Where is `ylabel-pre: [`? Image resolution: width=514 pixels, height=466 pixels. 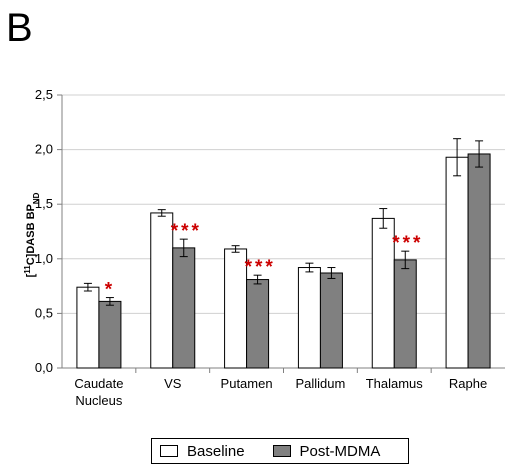
ylabel-pre: [ is located at coordinates (31, 275).